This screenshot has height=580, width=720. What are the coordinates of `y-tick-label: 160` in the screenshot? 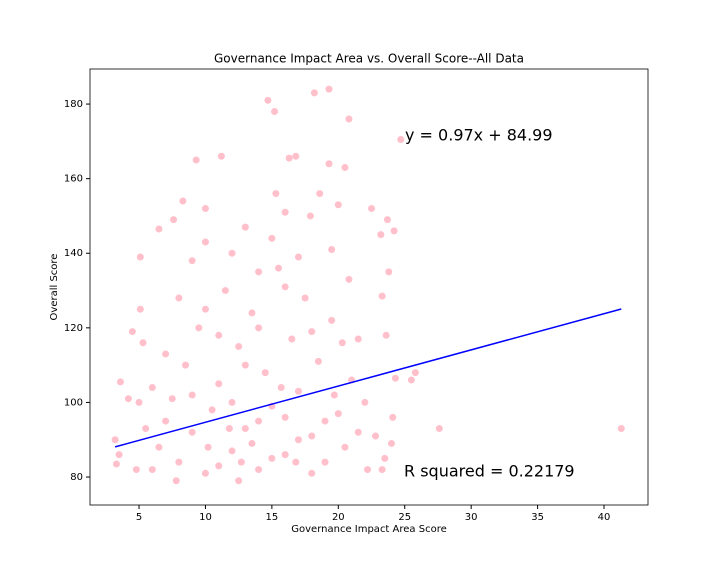 It's located at (73, 179).